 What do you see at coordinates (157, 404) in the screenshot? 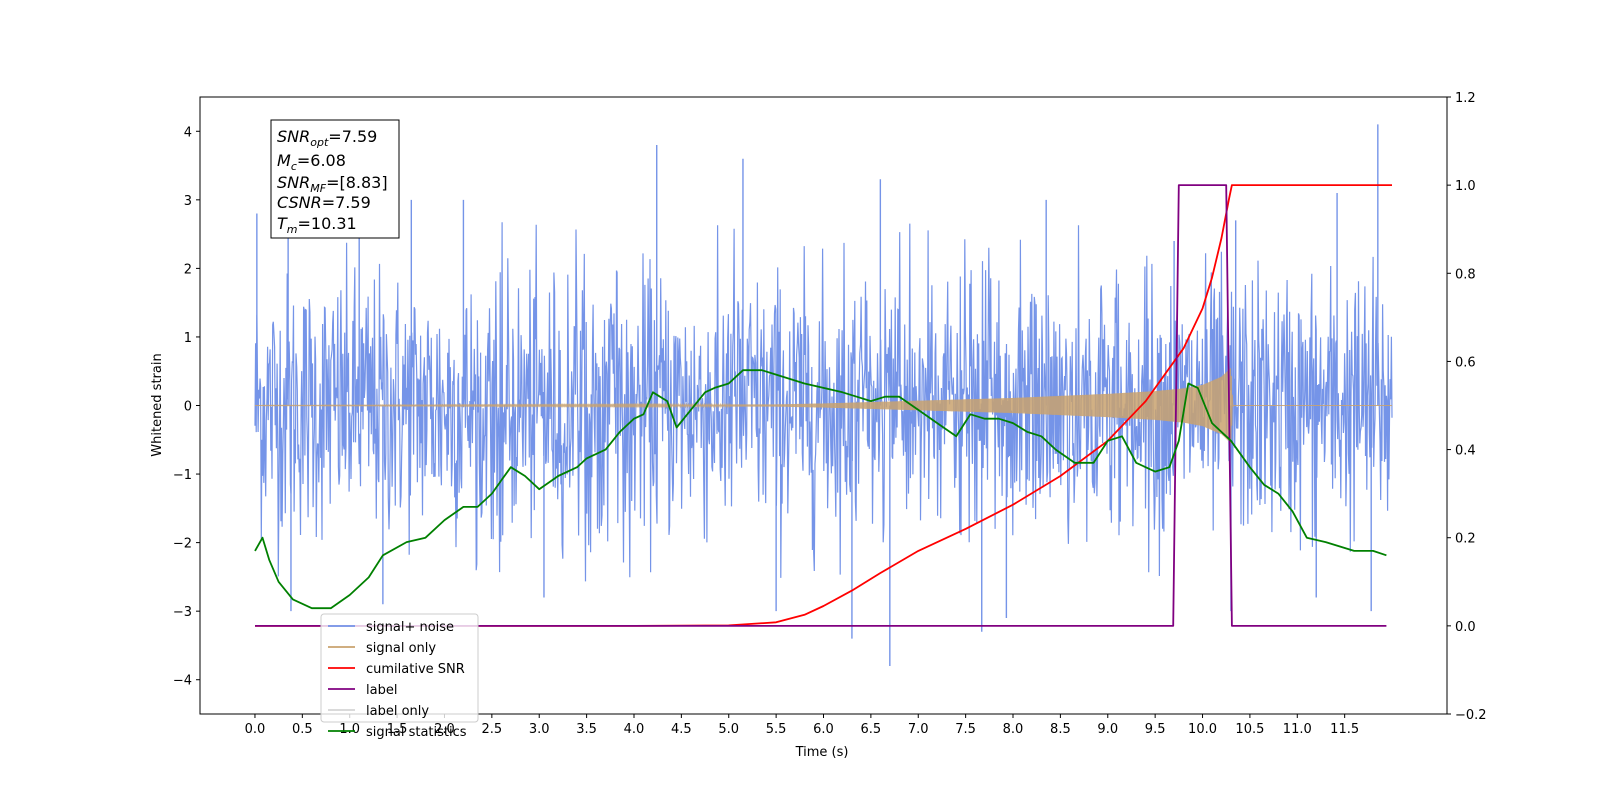
I see `y-axis-label: Whitened strain` at bounding box center [157, 404].